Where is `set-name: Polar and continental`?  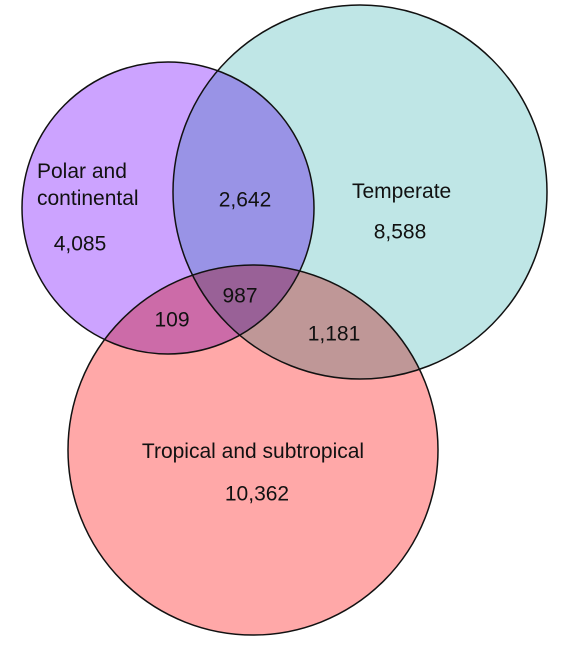
set-name: Polar and continental is located at coordinates (88, 185).